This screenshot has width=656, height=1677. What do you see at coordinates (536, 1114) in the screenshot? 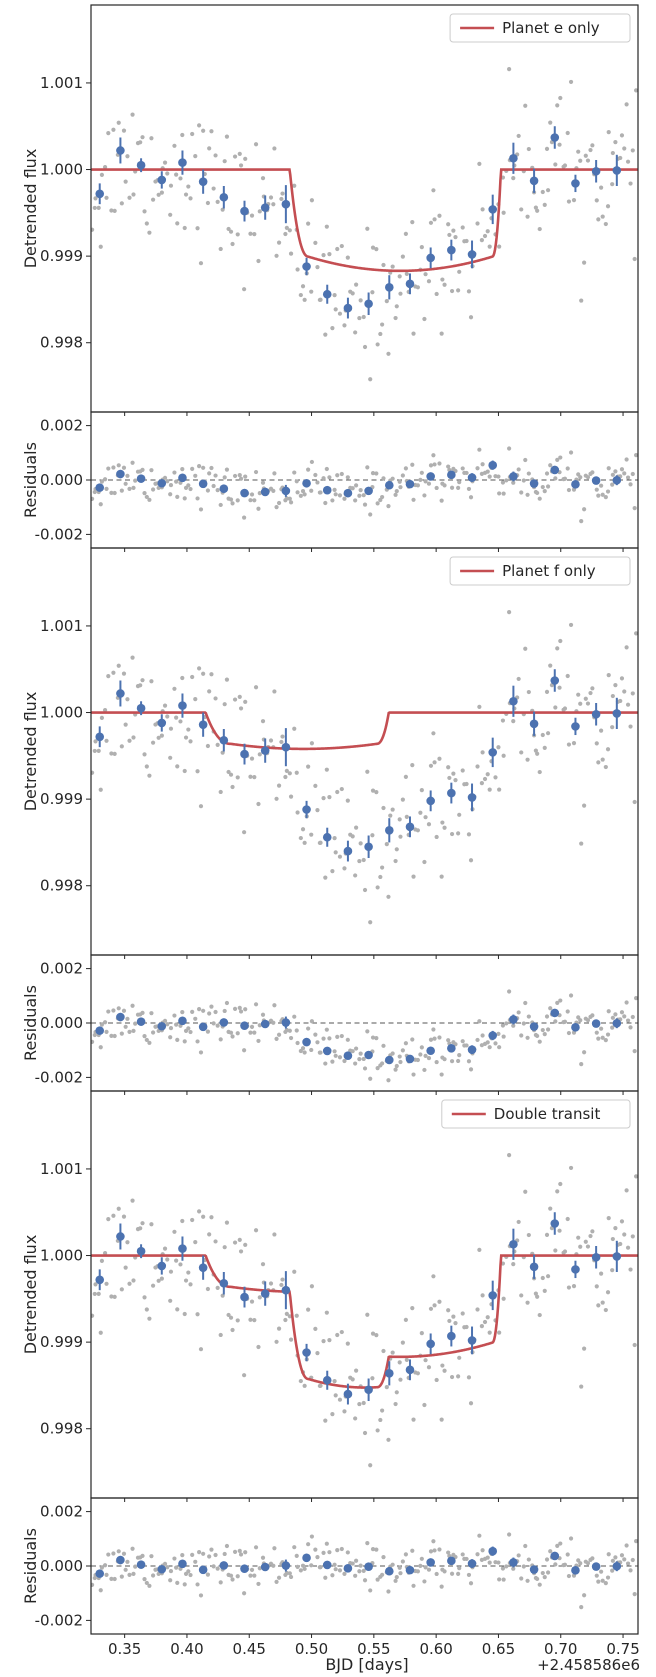
I see `legend: Double transit` at bounding box center [536, 1114].